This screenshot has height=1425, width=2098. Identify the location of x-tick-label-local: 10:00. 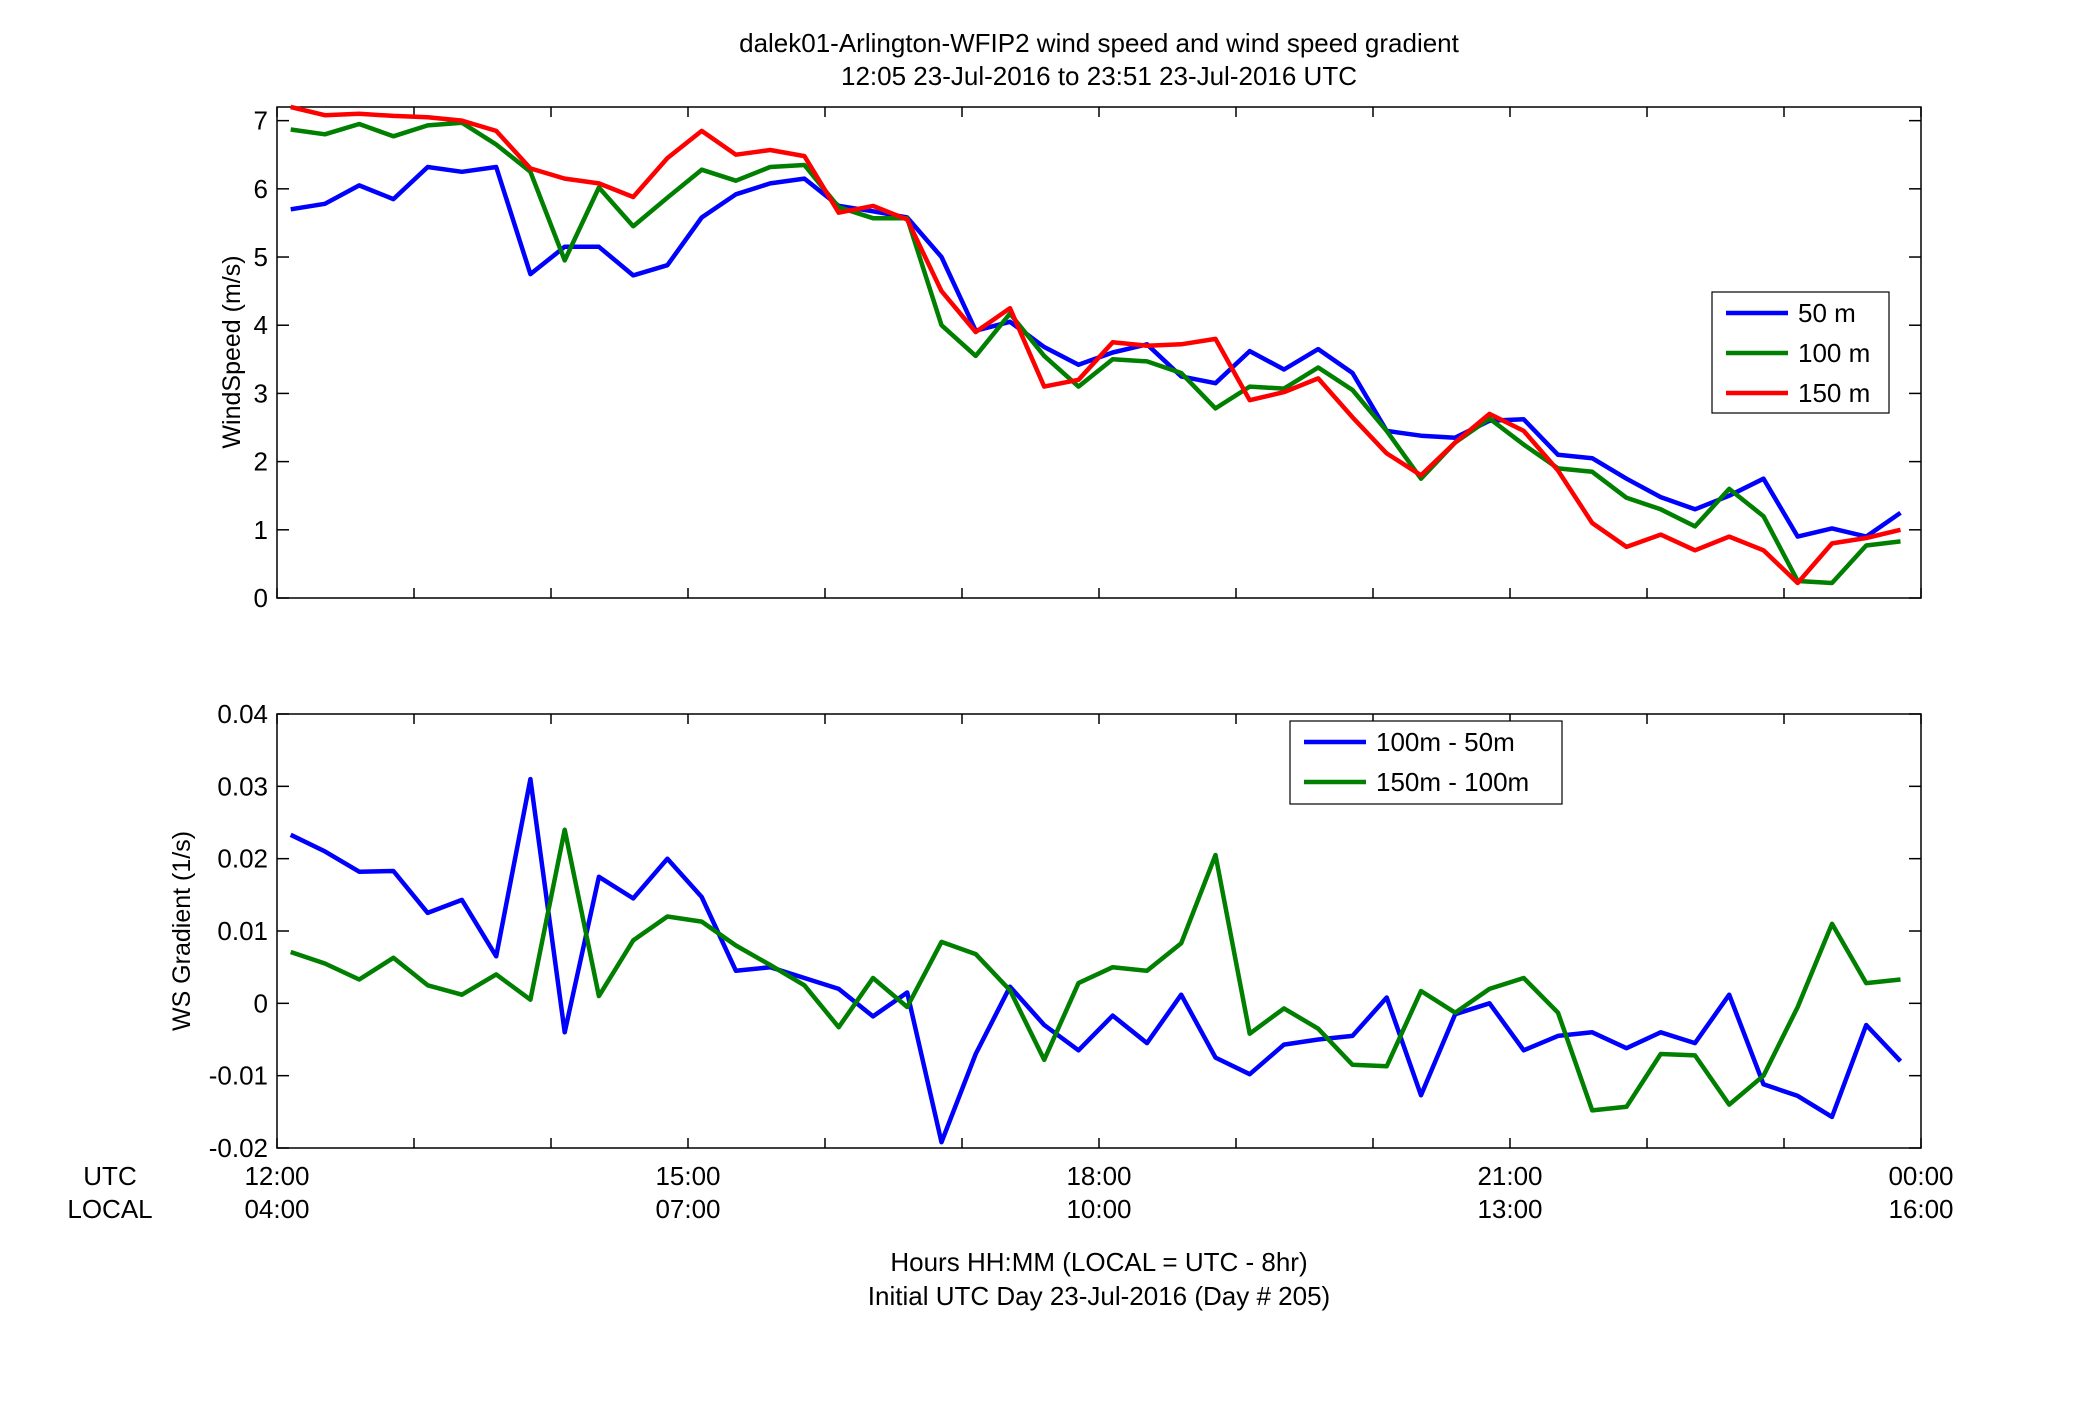
(1098, 1209).